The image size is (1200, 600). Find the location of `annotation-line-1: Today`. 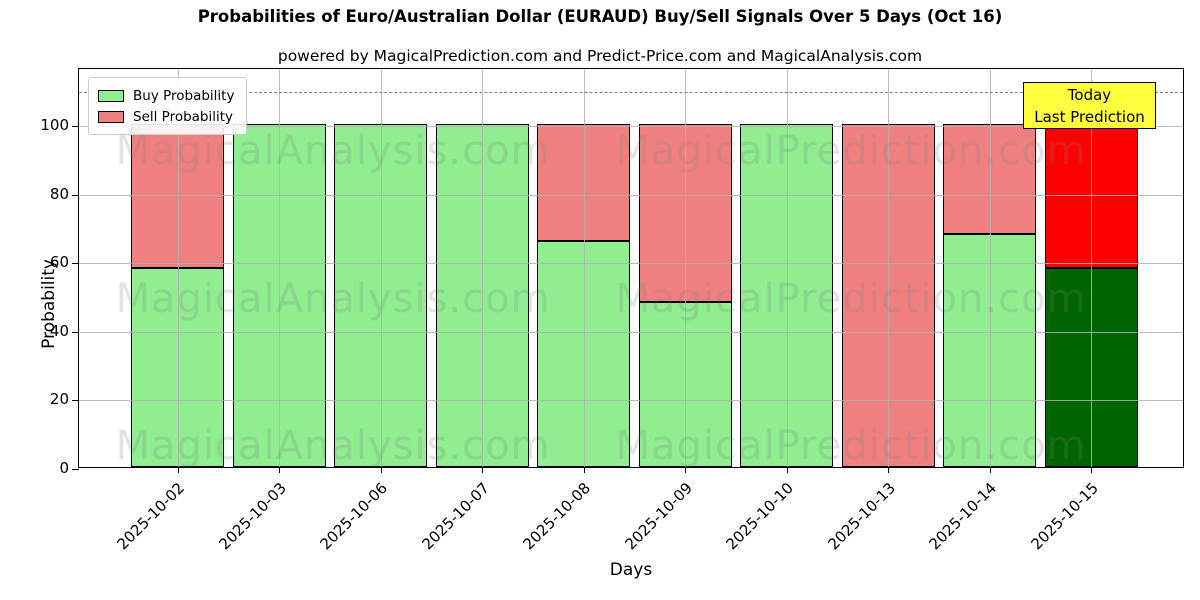

annotation-line-1: Today is located at coordinates (1089, 94).